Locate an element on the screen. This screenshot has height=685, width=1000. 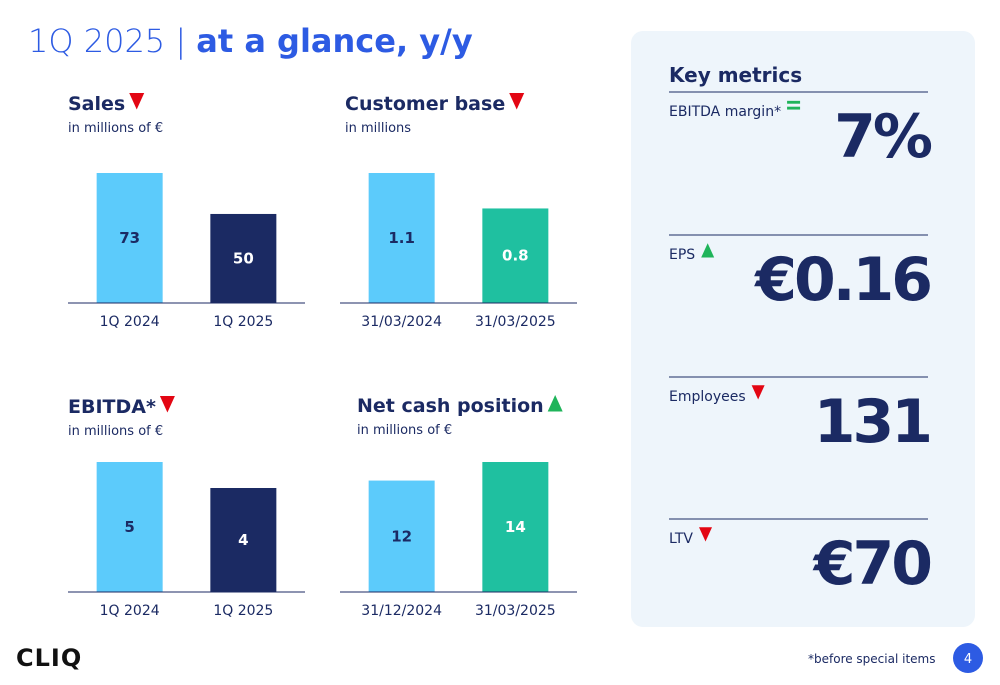
bar-value-label: 50 is located at coordinates (243, 258).